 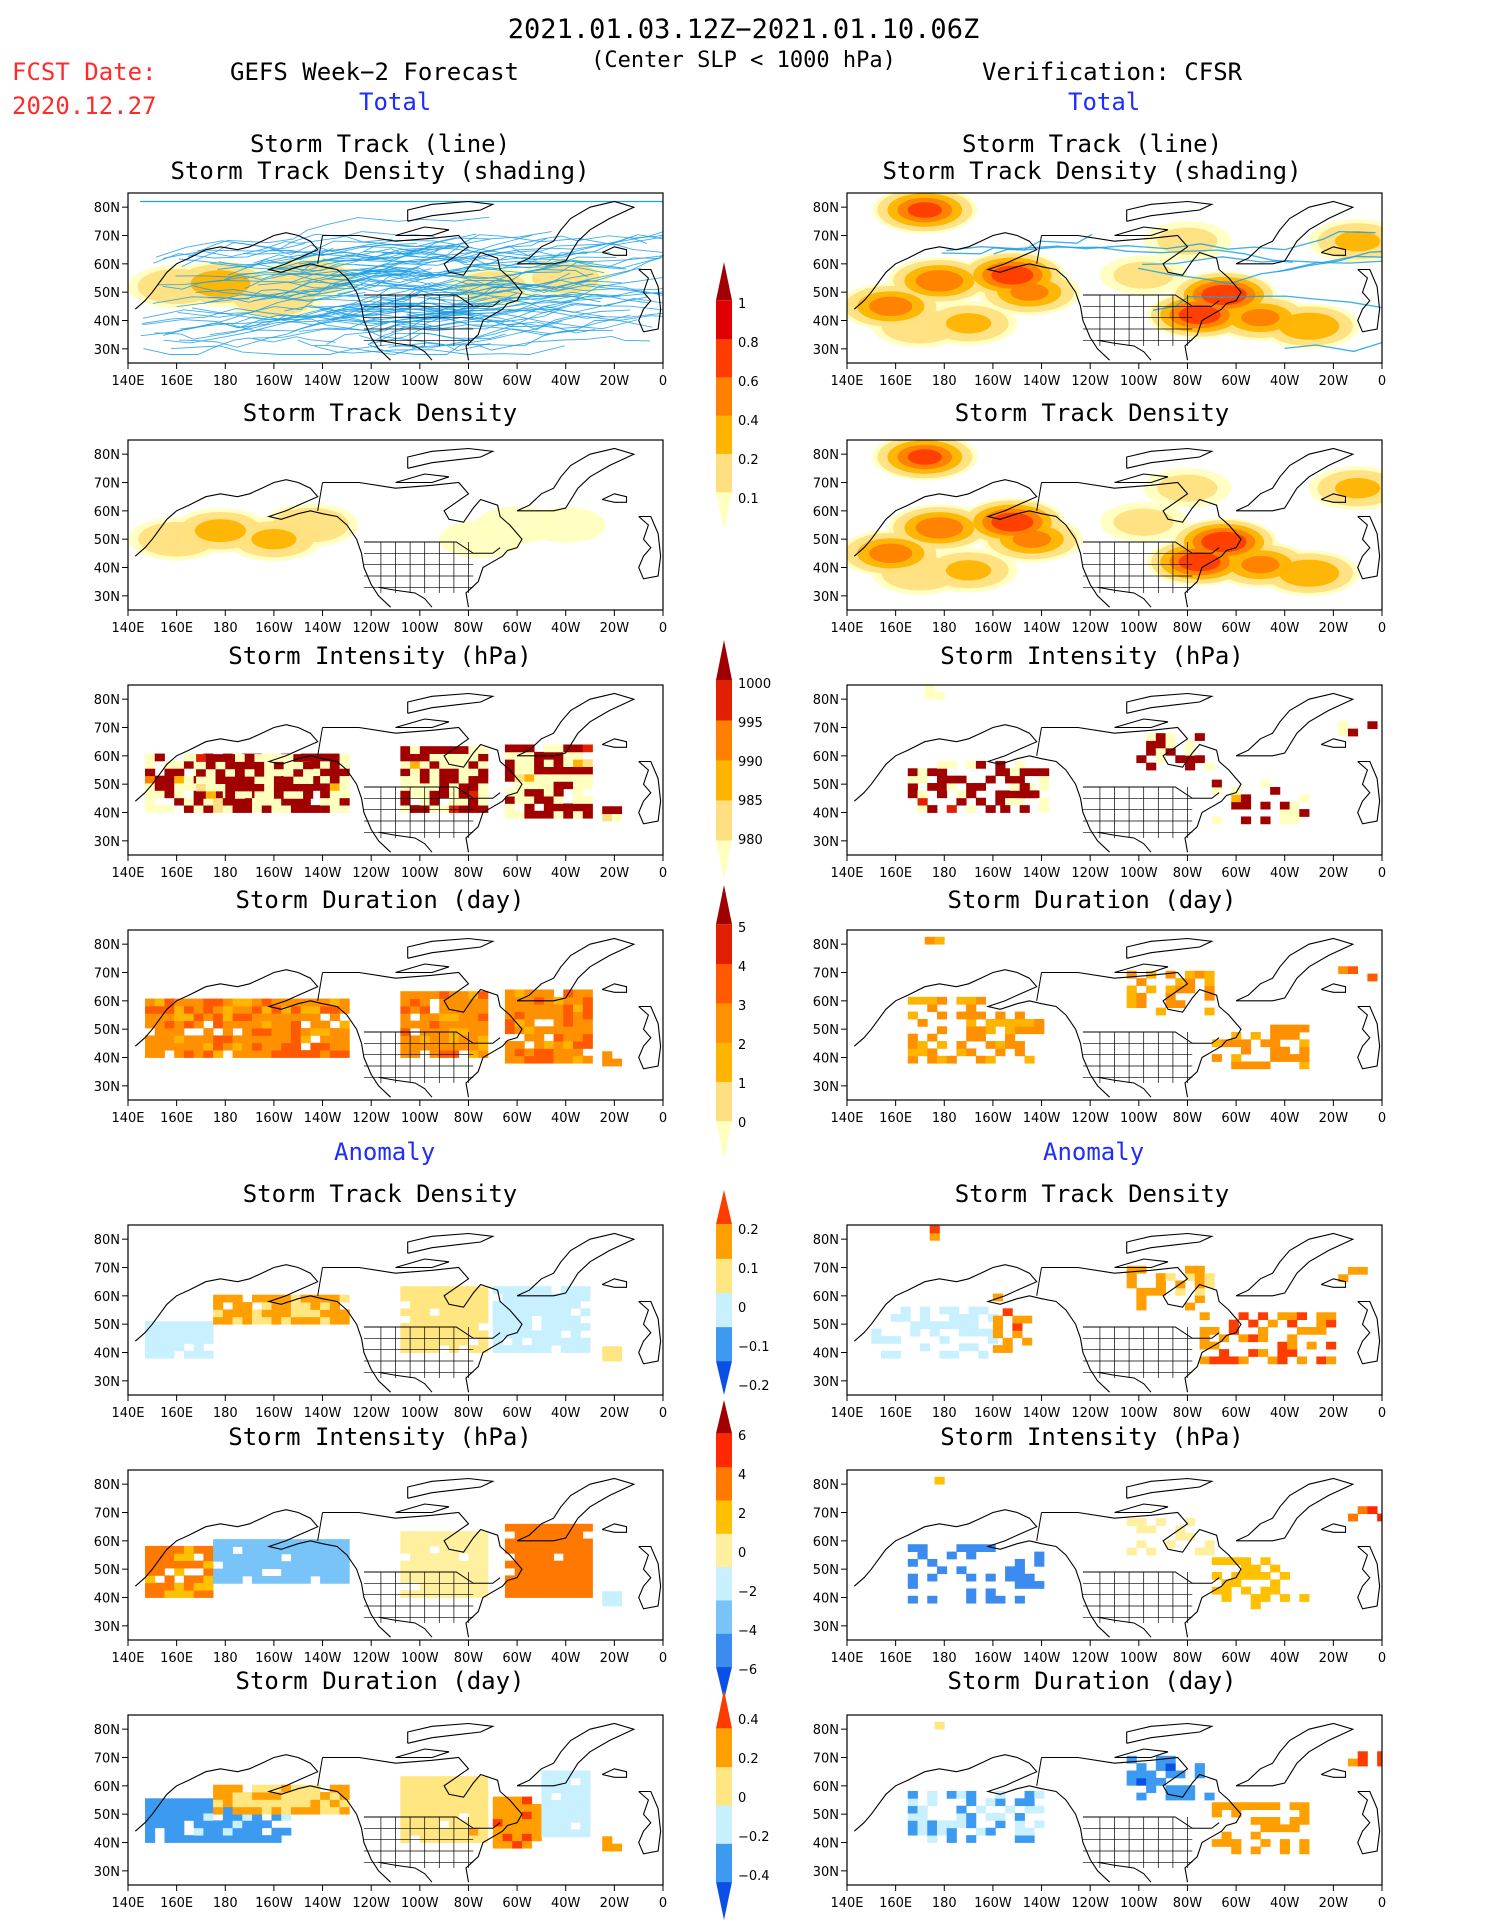 I want to click on colorbar-label: −0.4, so click(x=754, y=1876).